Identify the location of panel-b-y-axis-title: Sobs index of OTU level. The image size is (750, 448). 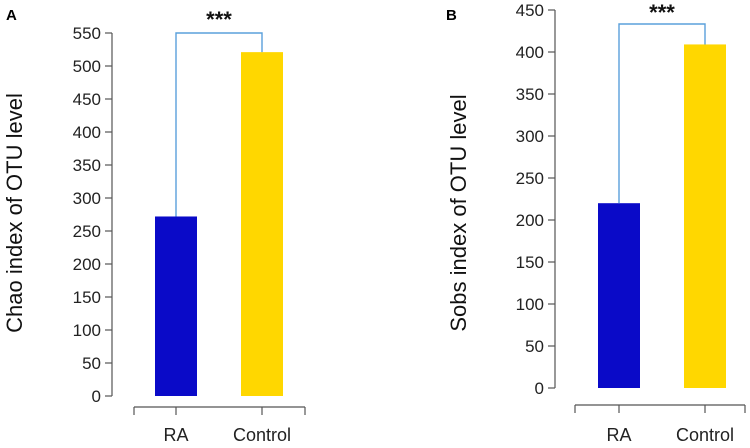
(458, 212).